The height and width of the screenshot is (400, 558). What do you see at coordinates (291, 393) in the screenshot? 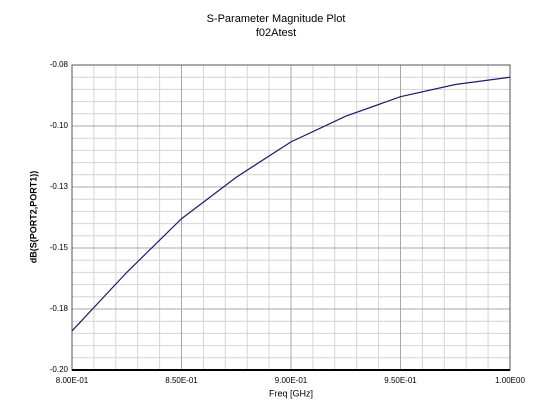
I see `x-axis-label: Freq [GHz]` at bounding box center [291, 393].